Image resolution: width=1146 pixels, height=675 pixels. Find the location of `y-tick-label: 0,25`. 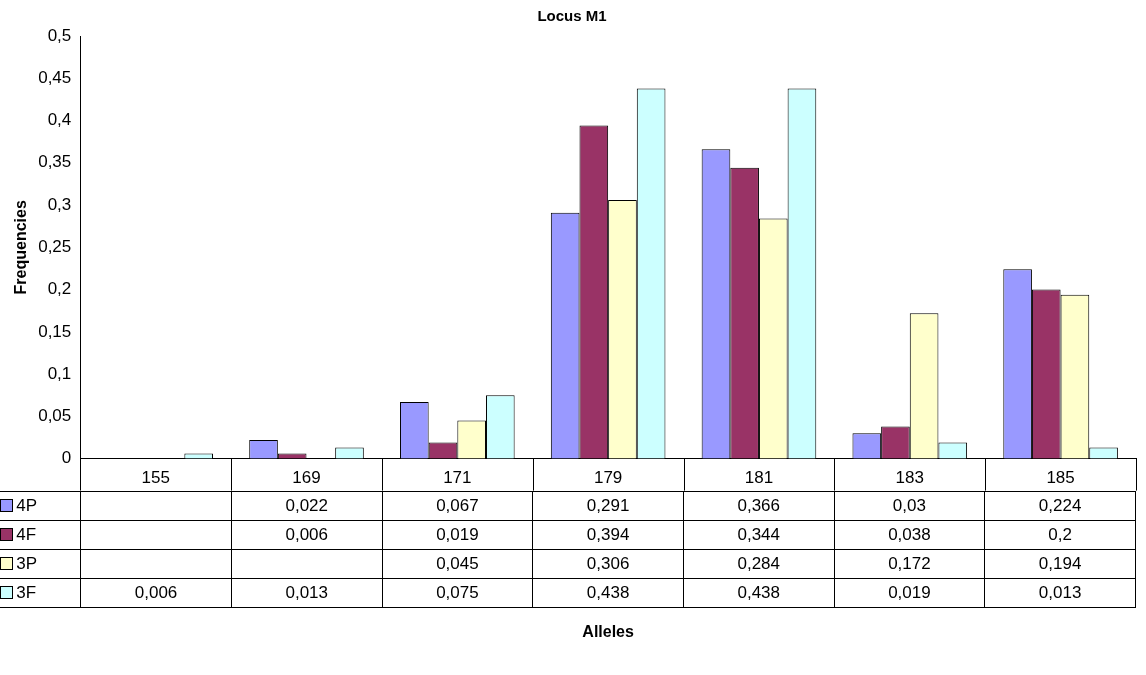

y-tick-label: 0,25 is located at coordinates (55, 246).